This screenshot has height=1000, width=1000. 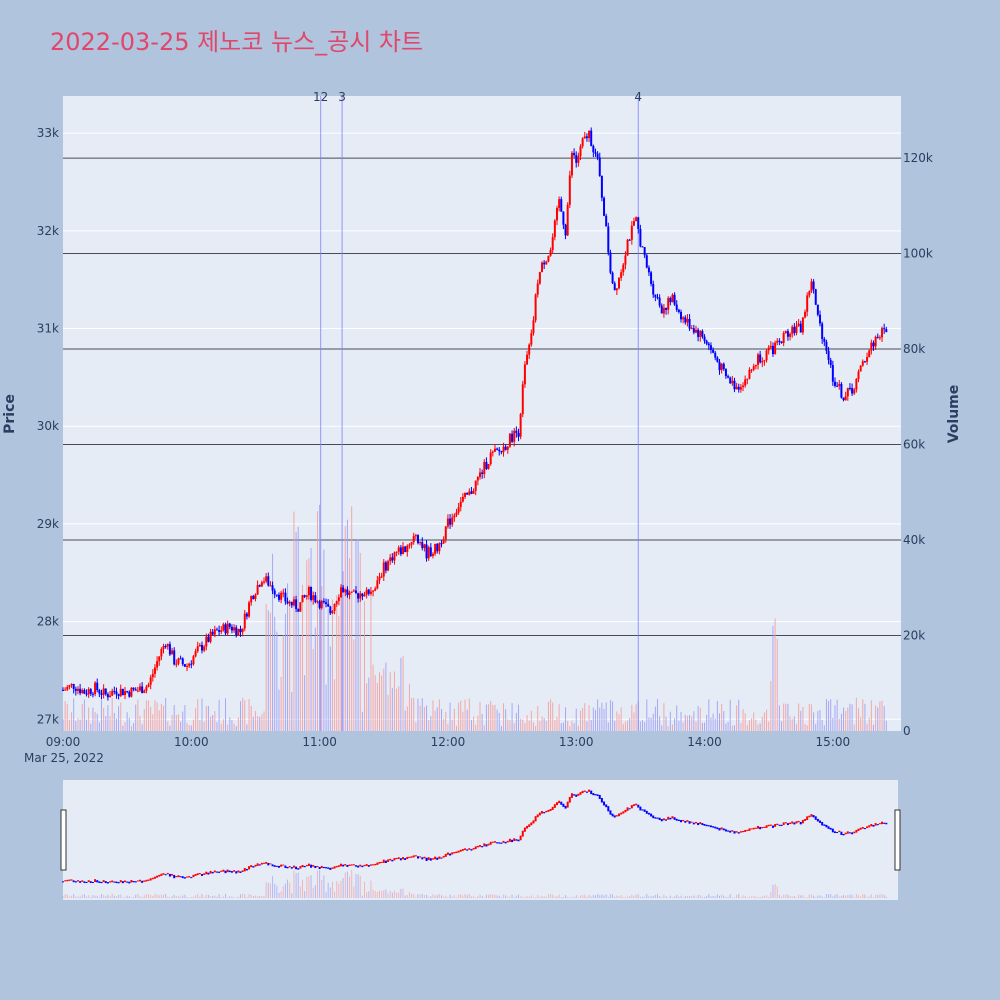 I want to click on price-tick-label: 32k, so click(x=48, y=231).